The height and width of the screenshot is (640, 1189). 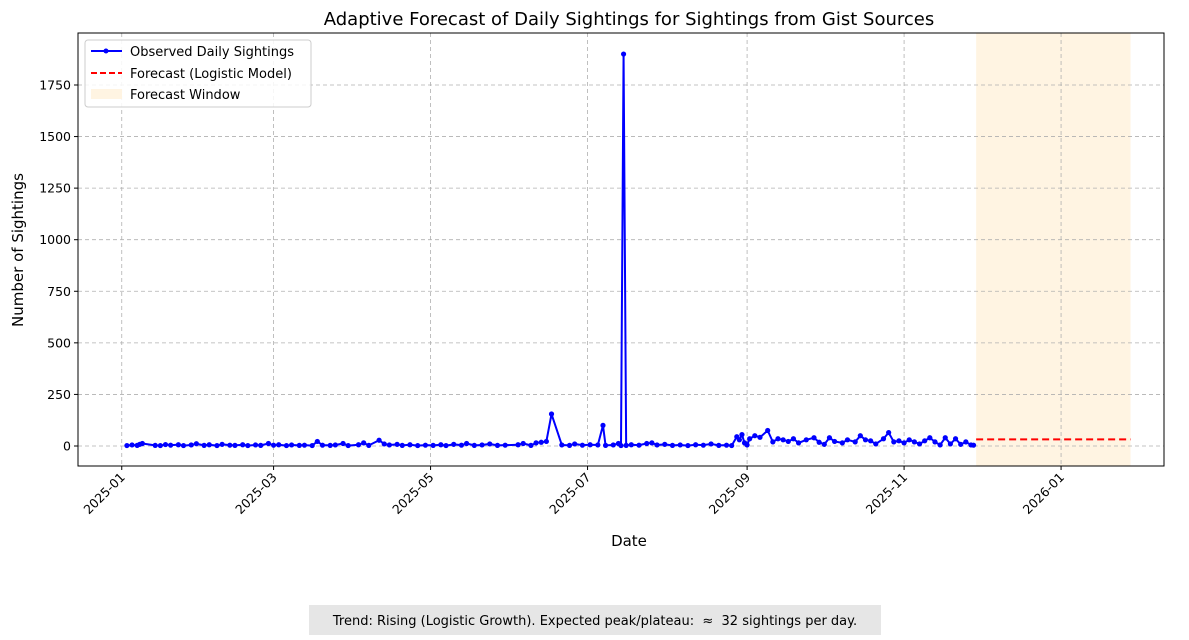 I want to click on y-tick-label: 0, so click(x=67, y=445).